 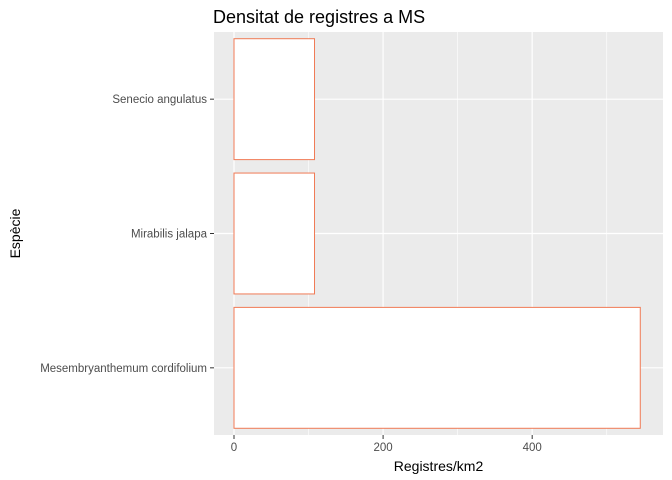 I want to click on y-tick-label: Mirabilis jalapa, so click(x=169, y=235).